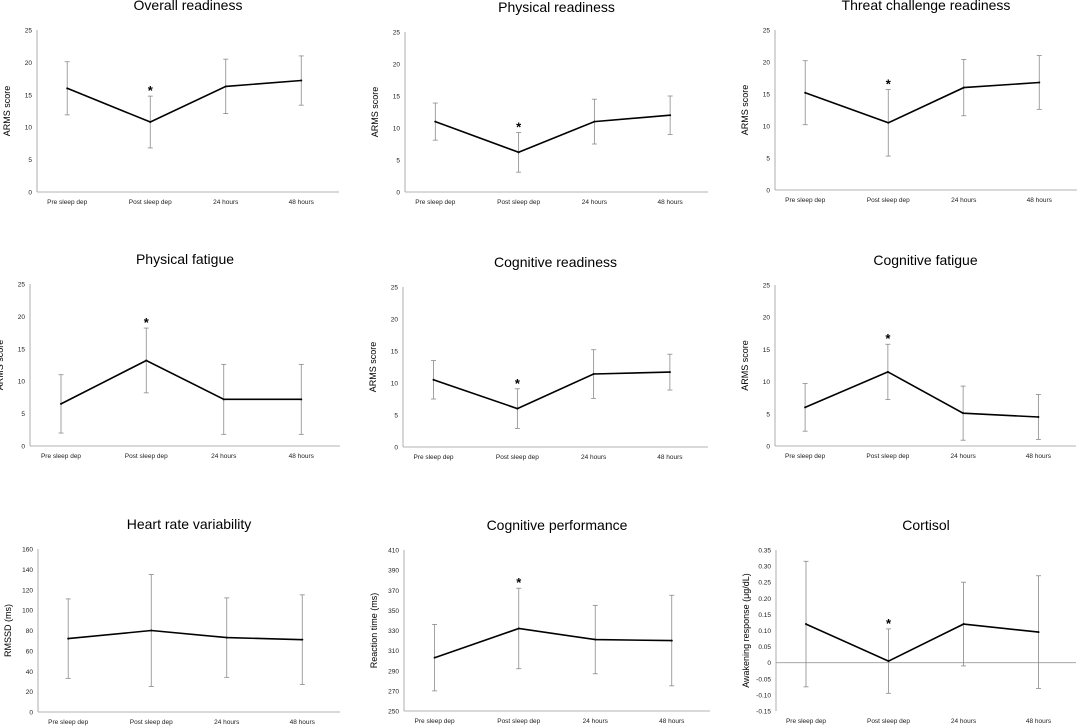 This screenshot has width=1084, height=726. Describe the element at coordinates (30, 651) in the screenshot. I see `y-tick-label: 60` at that location.